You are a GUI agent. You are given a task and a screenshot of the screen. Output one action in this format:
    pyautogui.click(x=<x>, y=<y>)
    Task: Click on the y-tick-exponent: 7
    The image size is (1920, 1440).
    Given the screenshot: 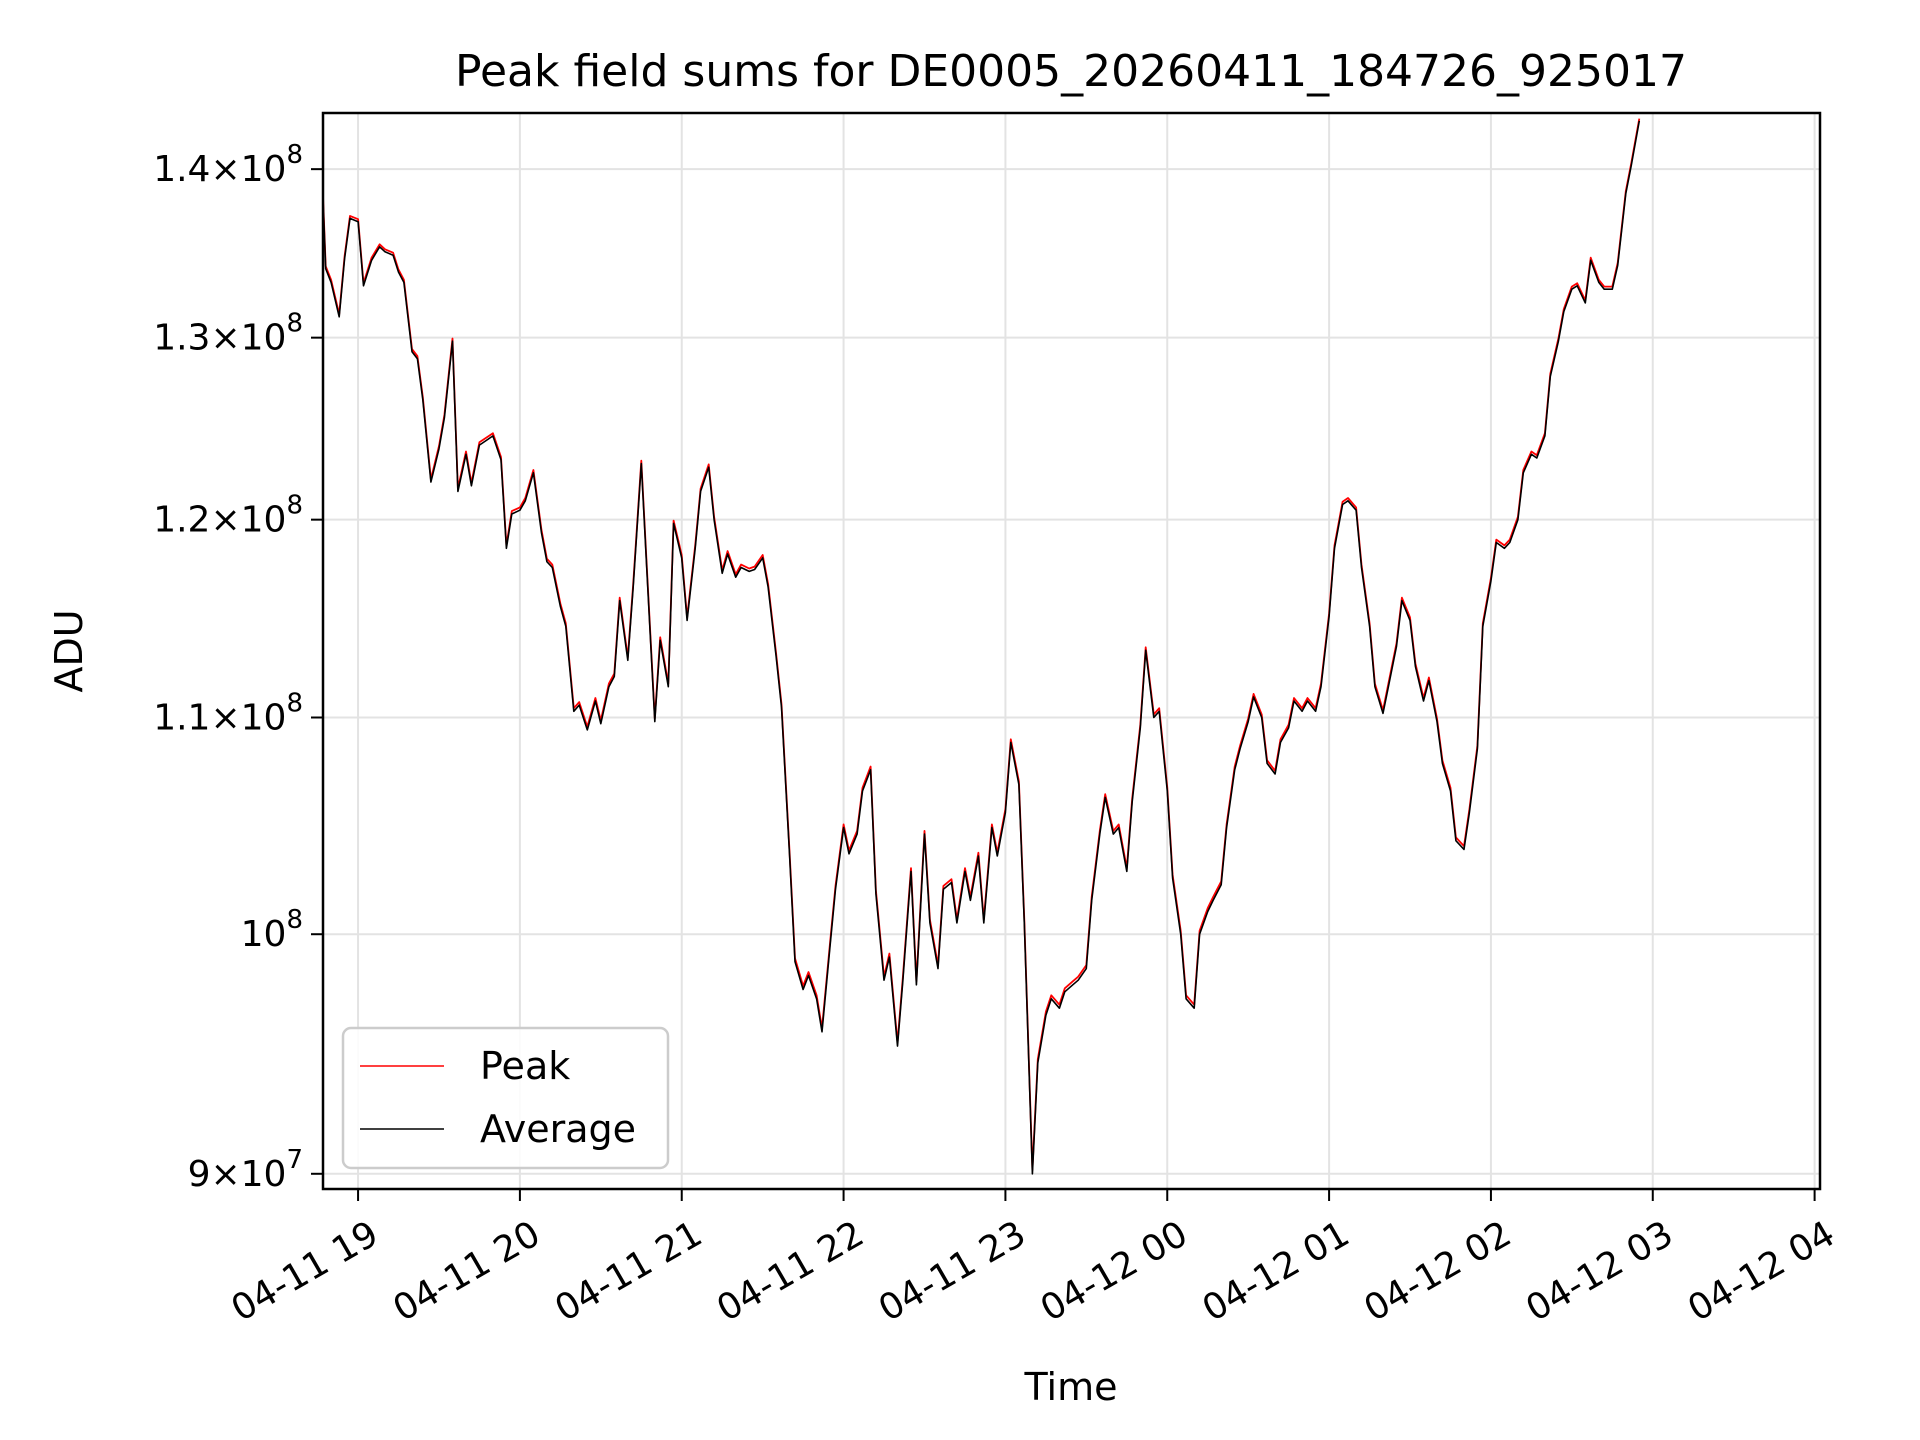 What is the action you would take?
    pyautogui.click(x=294, y=1160)
    